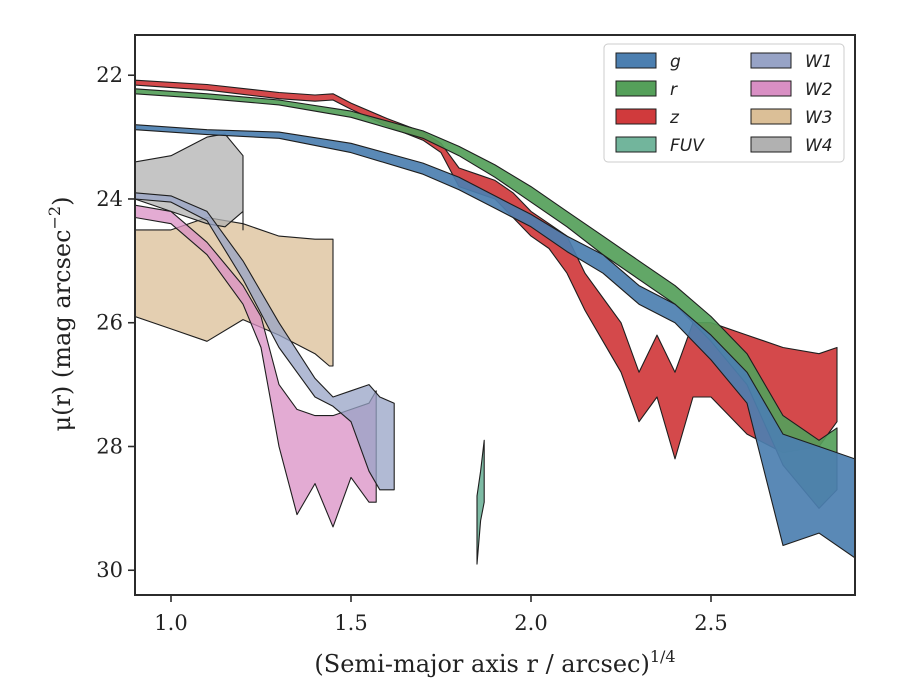 This screenshot has width=900, height=700. What do you see at coordinates (819, 118) in the screenshot?
I see `legend-label-w3: W3` at bounding box center [819, 118].